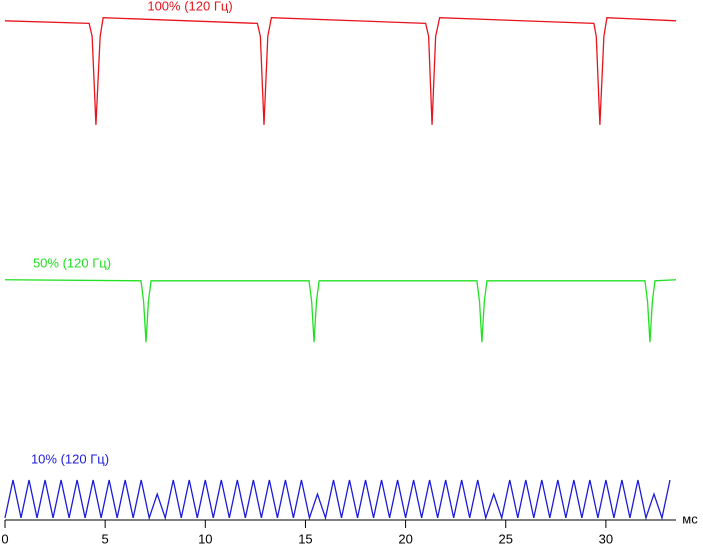  Describe the element at coordinates (690, 518) in the screenshot. I see `x-axis-label: мс` at that location.